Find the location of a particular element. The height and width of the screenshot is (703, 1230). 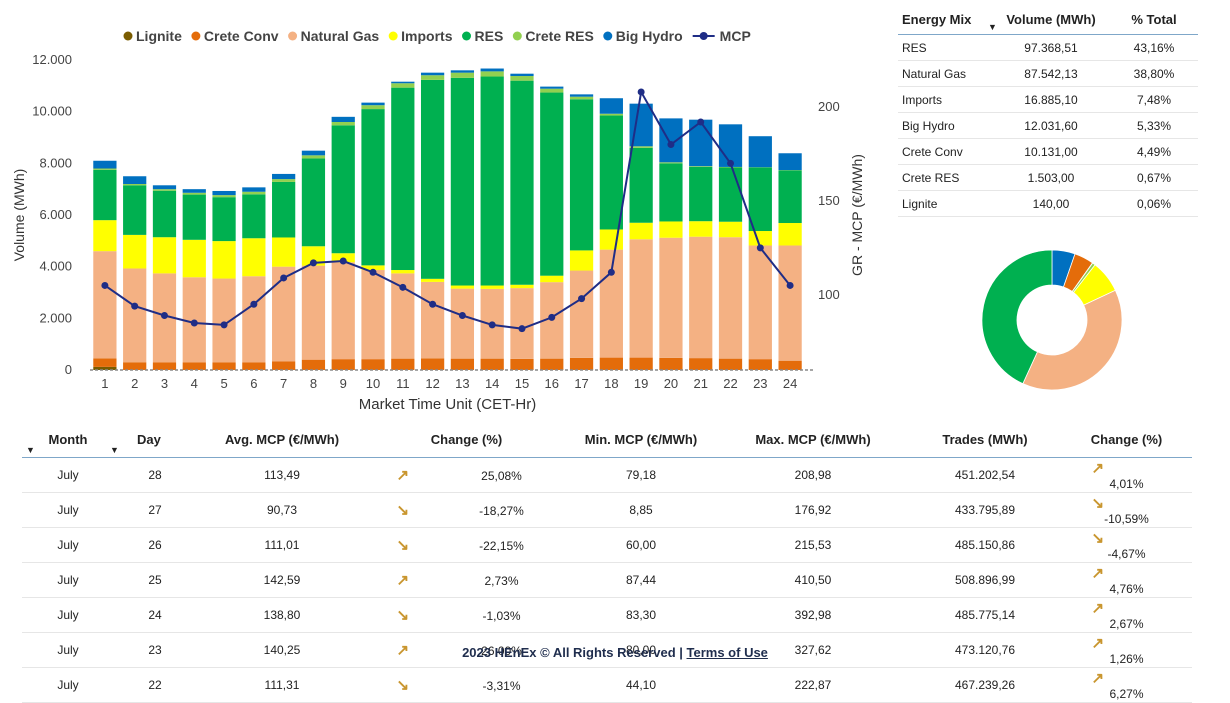

change-value: -22,15% is located at coordinates (502, 546).